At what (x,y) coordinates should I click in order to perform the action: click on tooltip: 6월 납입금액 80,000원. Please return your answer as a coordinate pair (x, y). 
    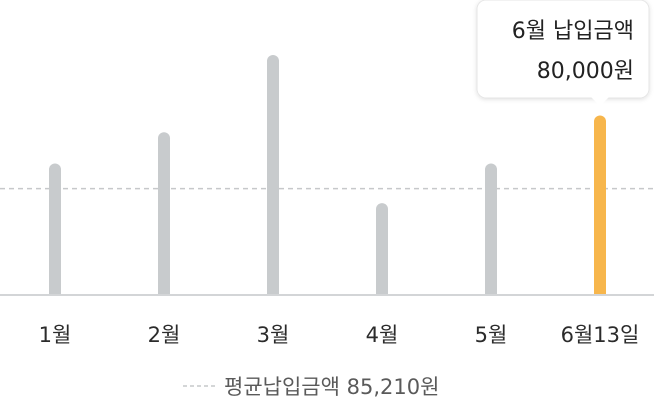
    Looking at the image, I should click on (563, 53).